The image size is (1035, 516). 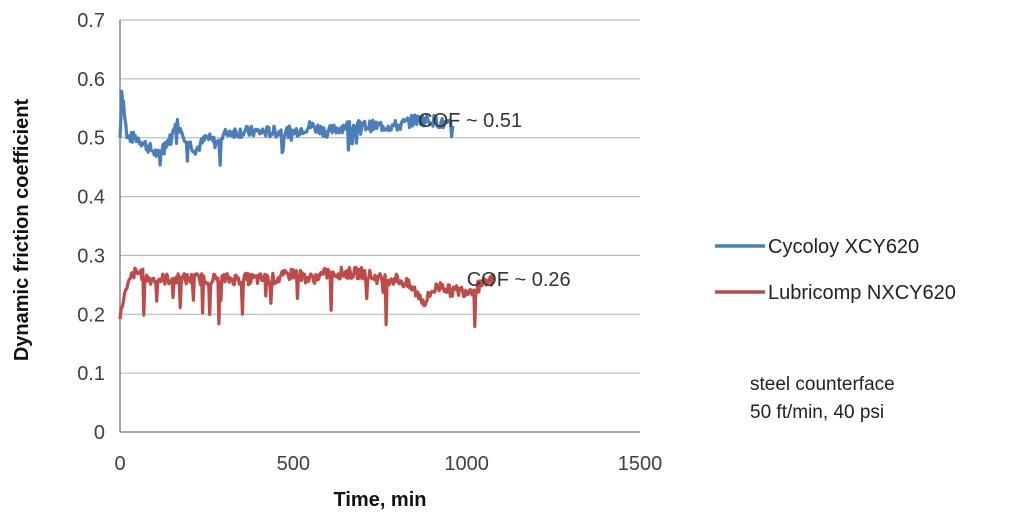 What do you see at coordinates (22, 230) in the screenshot?
I see `y-axis-title: Dynamic friction coefficient` at bounding box center [22, 230].